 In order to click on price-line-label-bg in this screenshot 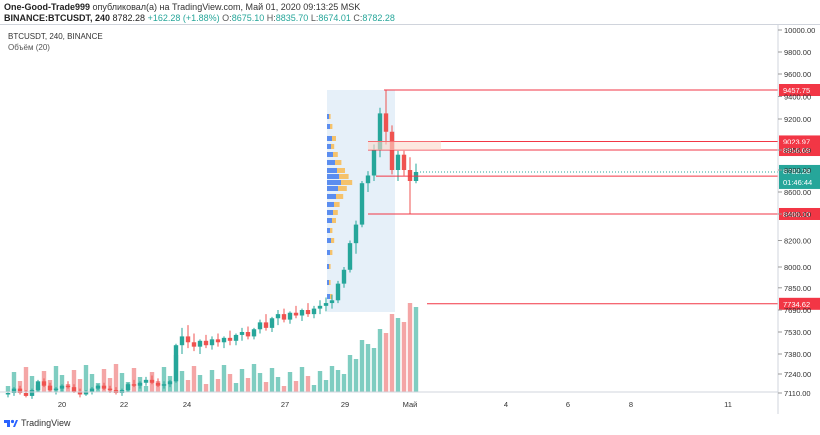, I will do `click(799, 213)`.